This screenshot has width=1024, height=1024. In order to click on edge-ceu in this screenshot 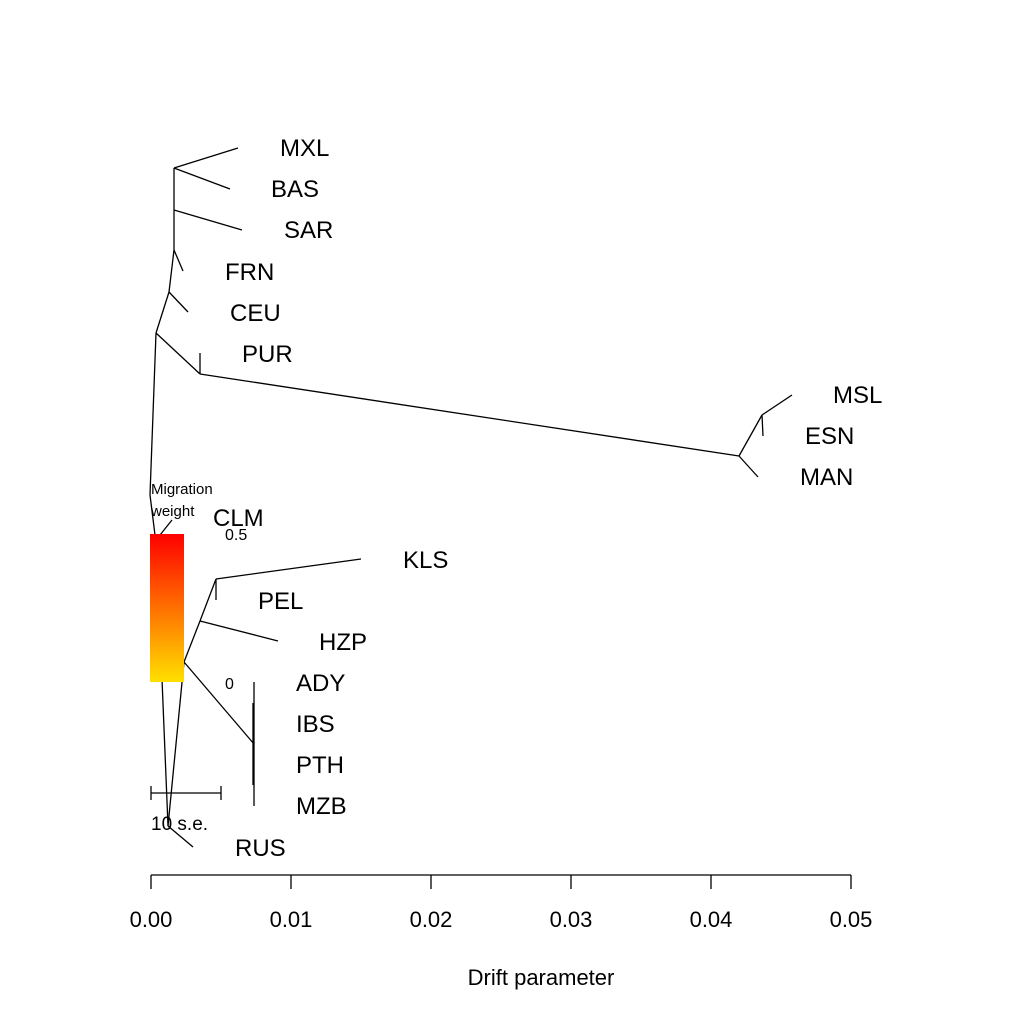, I will do `click(178, 302)`.